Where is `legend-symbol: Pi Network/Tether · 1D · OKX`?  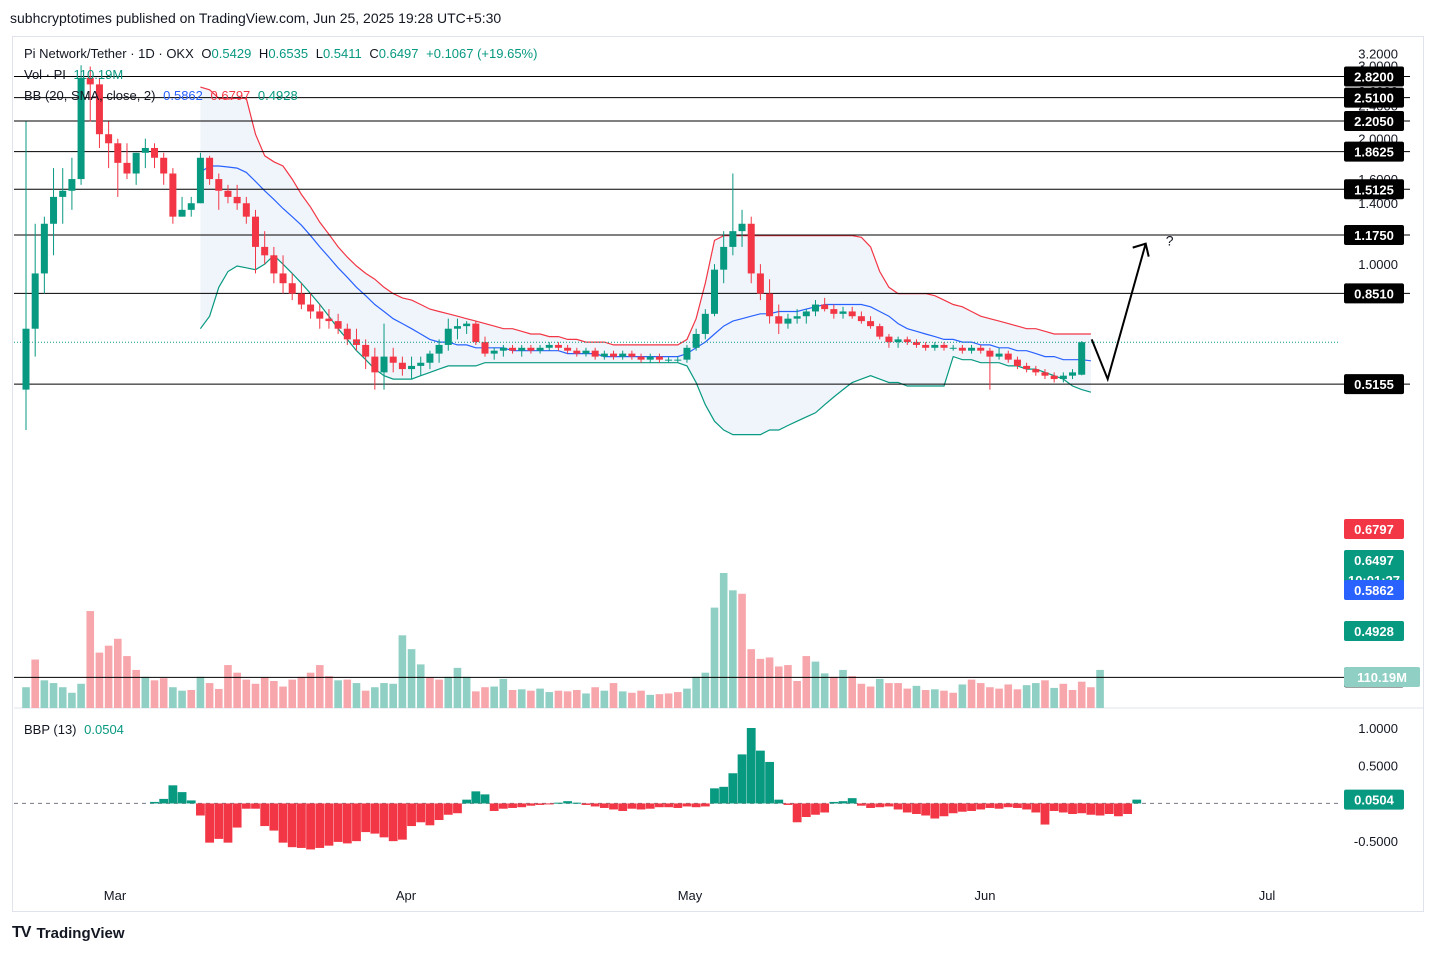 legend-symbol: Pi Network/Tether · 1D · OKX is located at coordinates (109, 53).